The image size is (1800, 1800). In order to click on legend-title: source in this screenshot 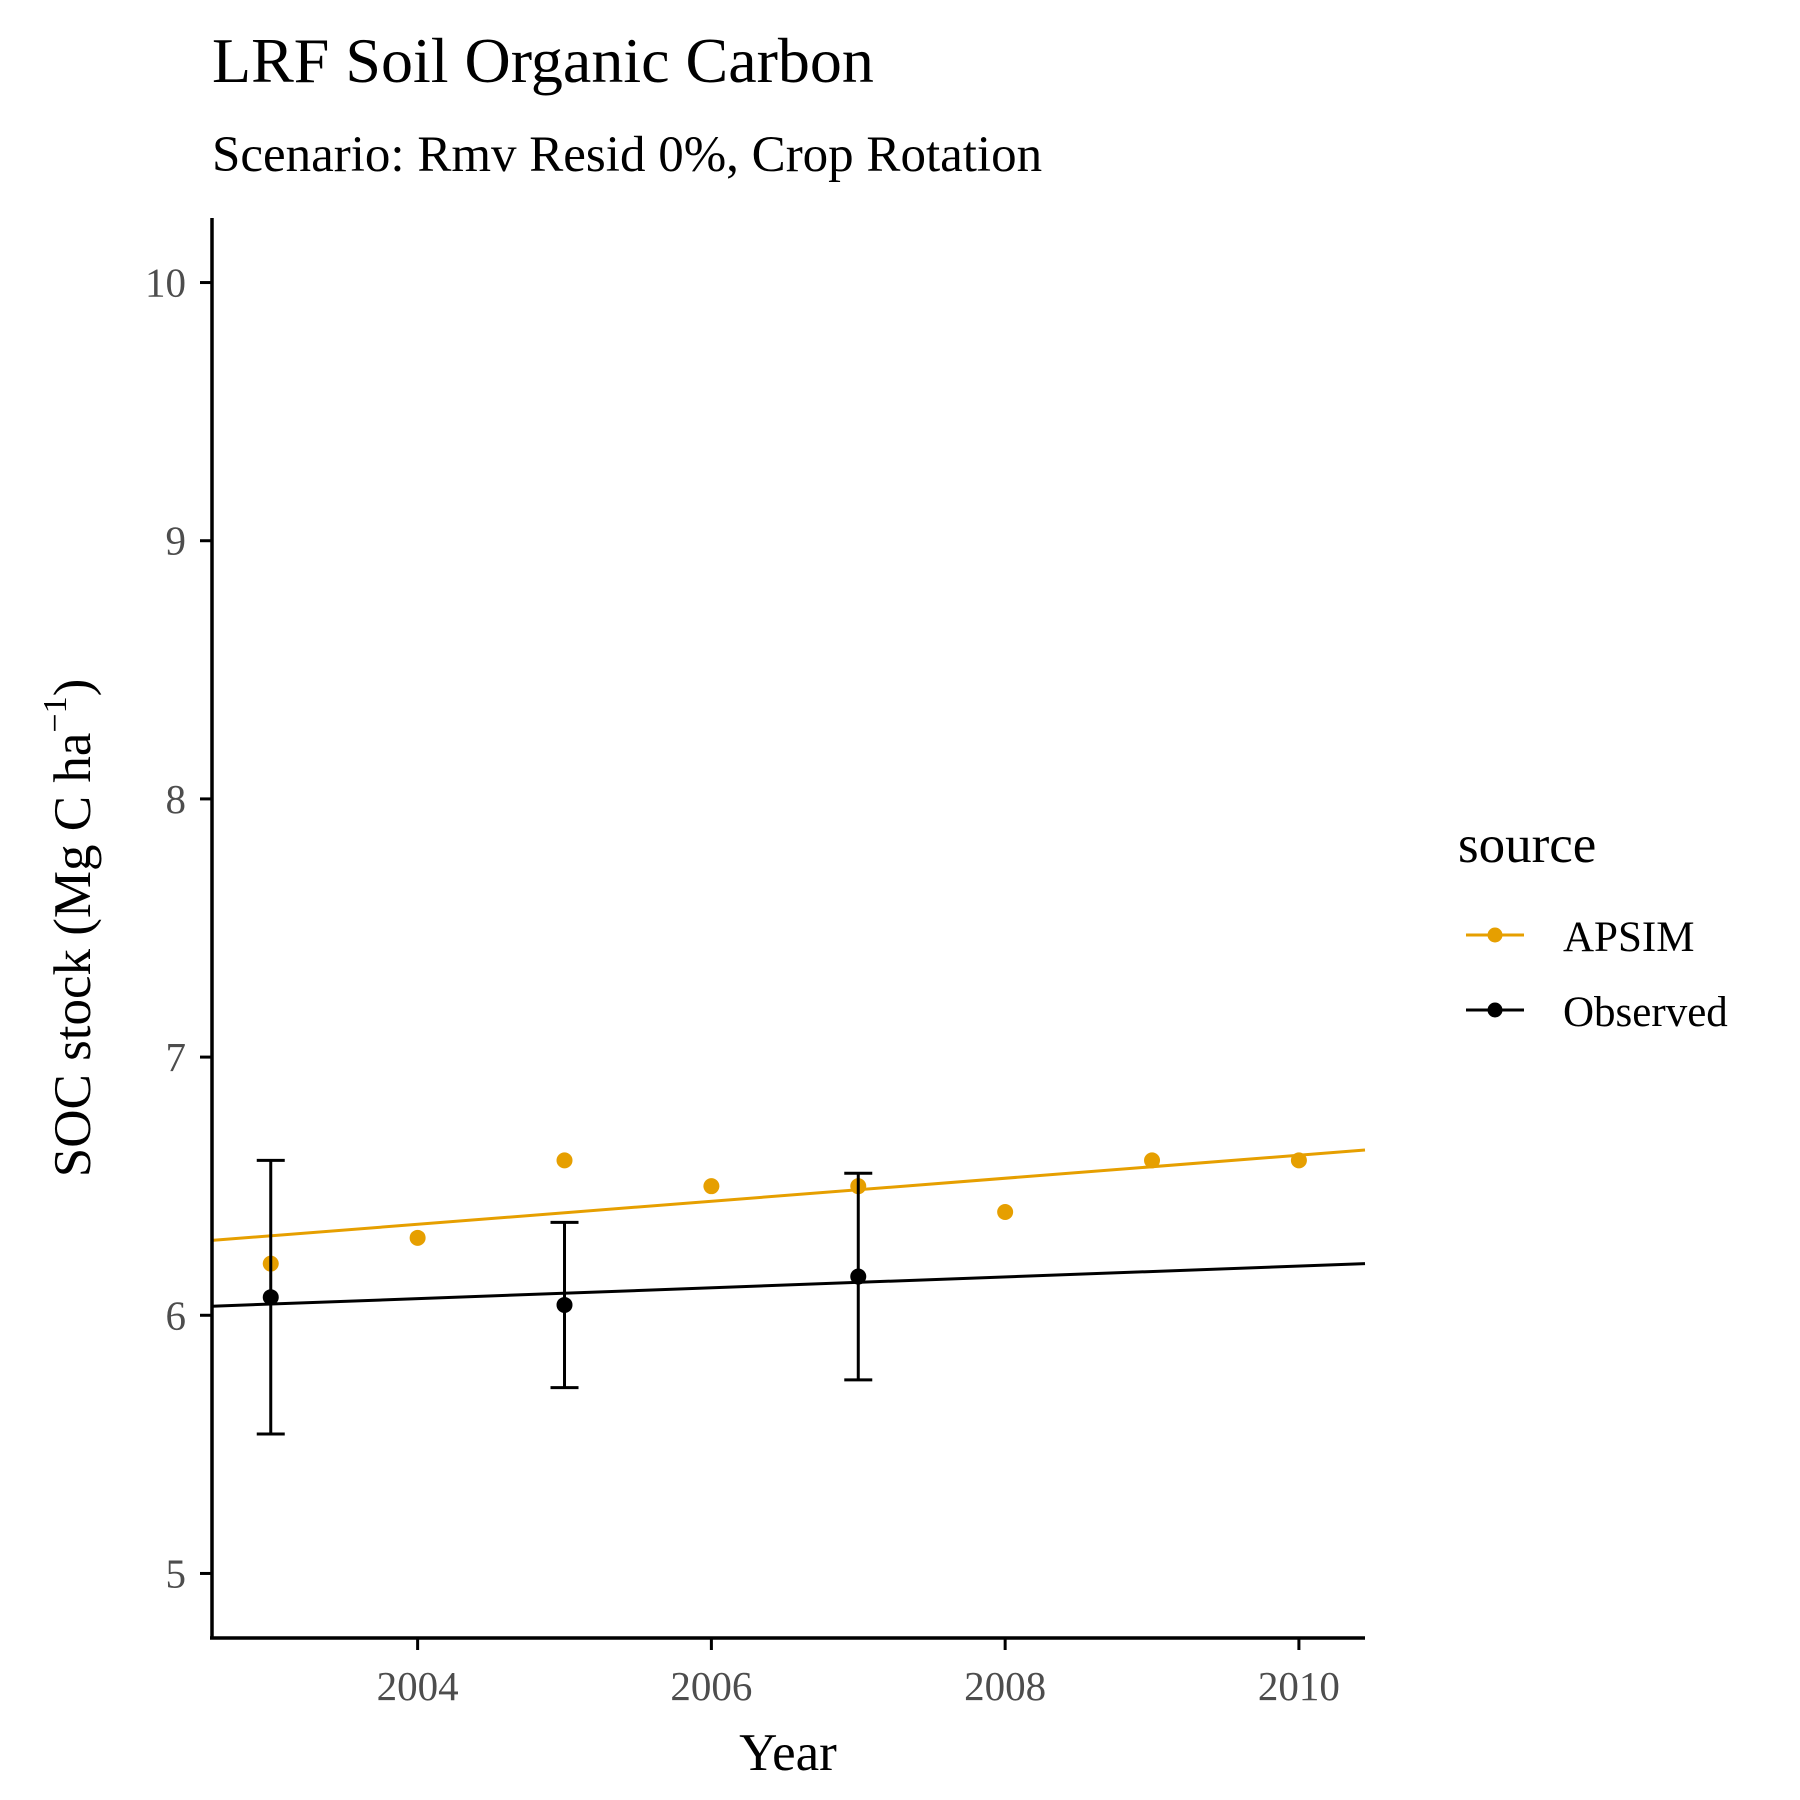, I will do `click(1527, 845)`.